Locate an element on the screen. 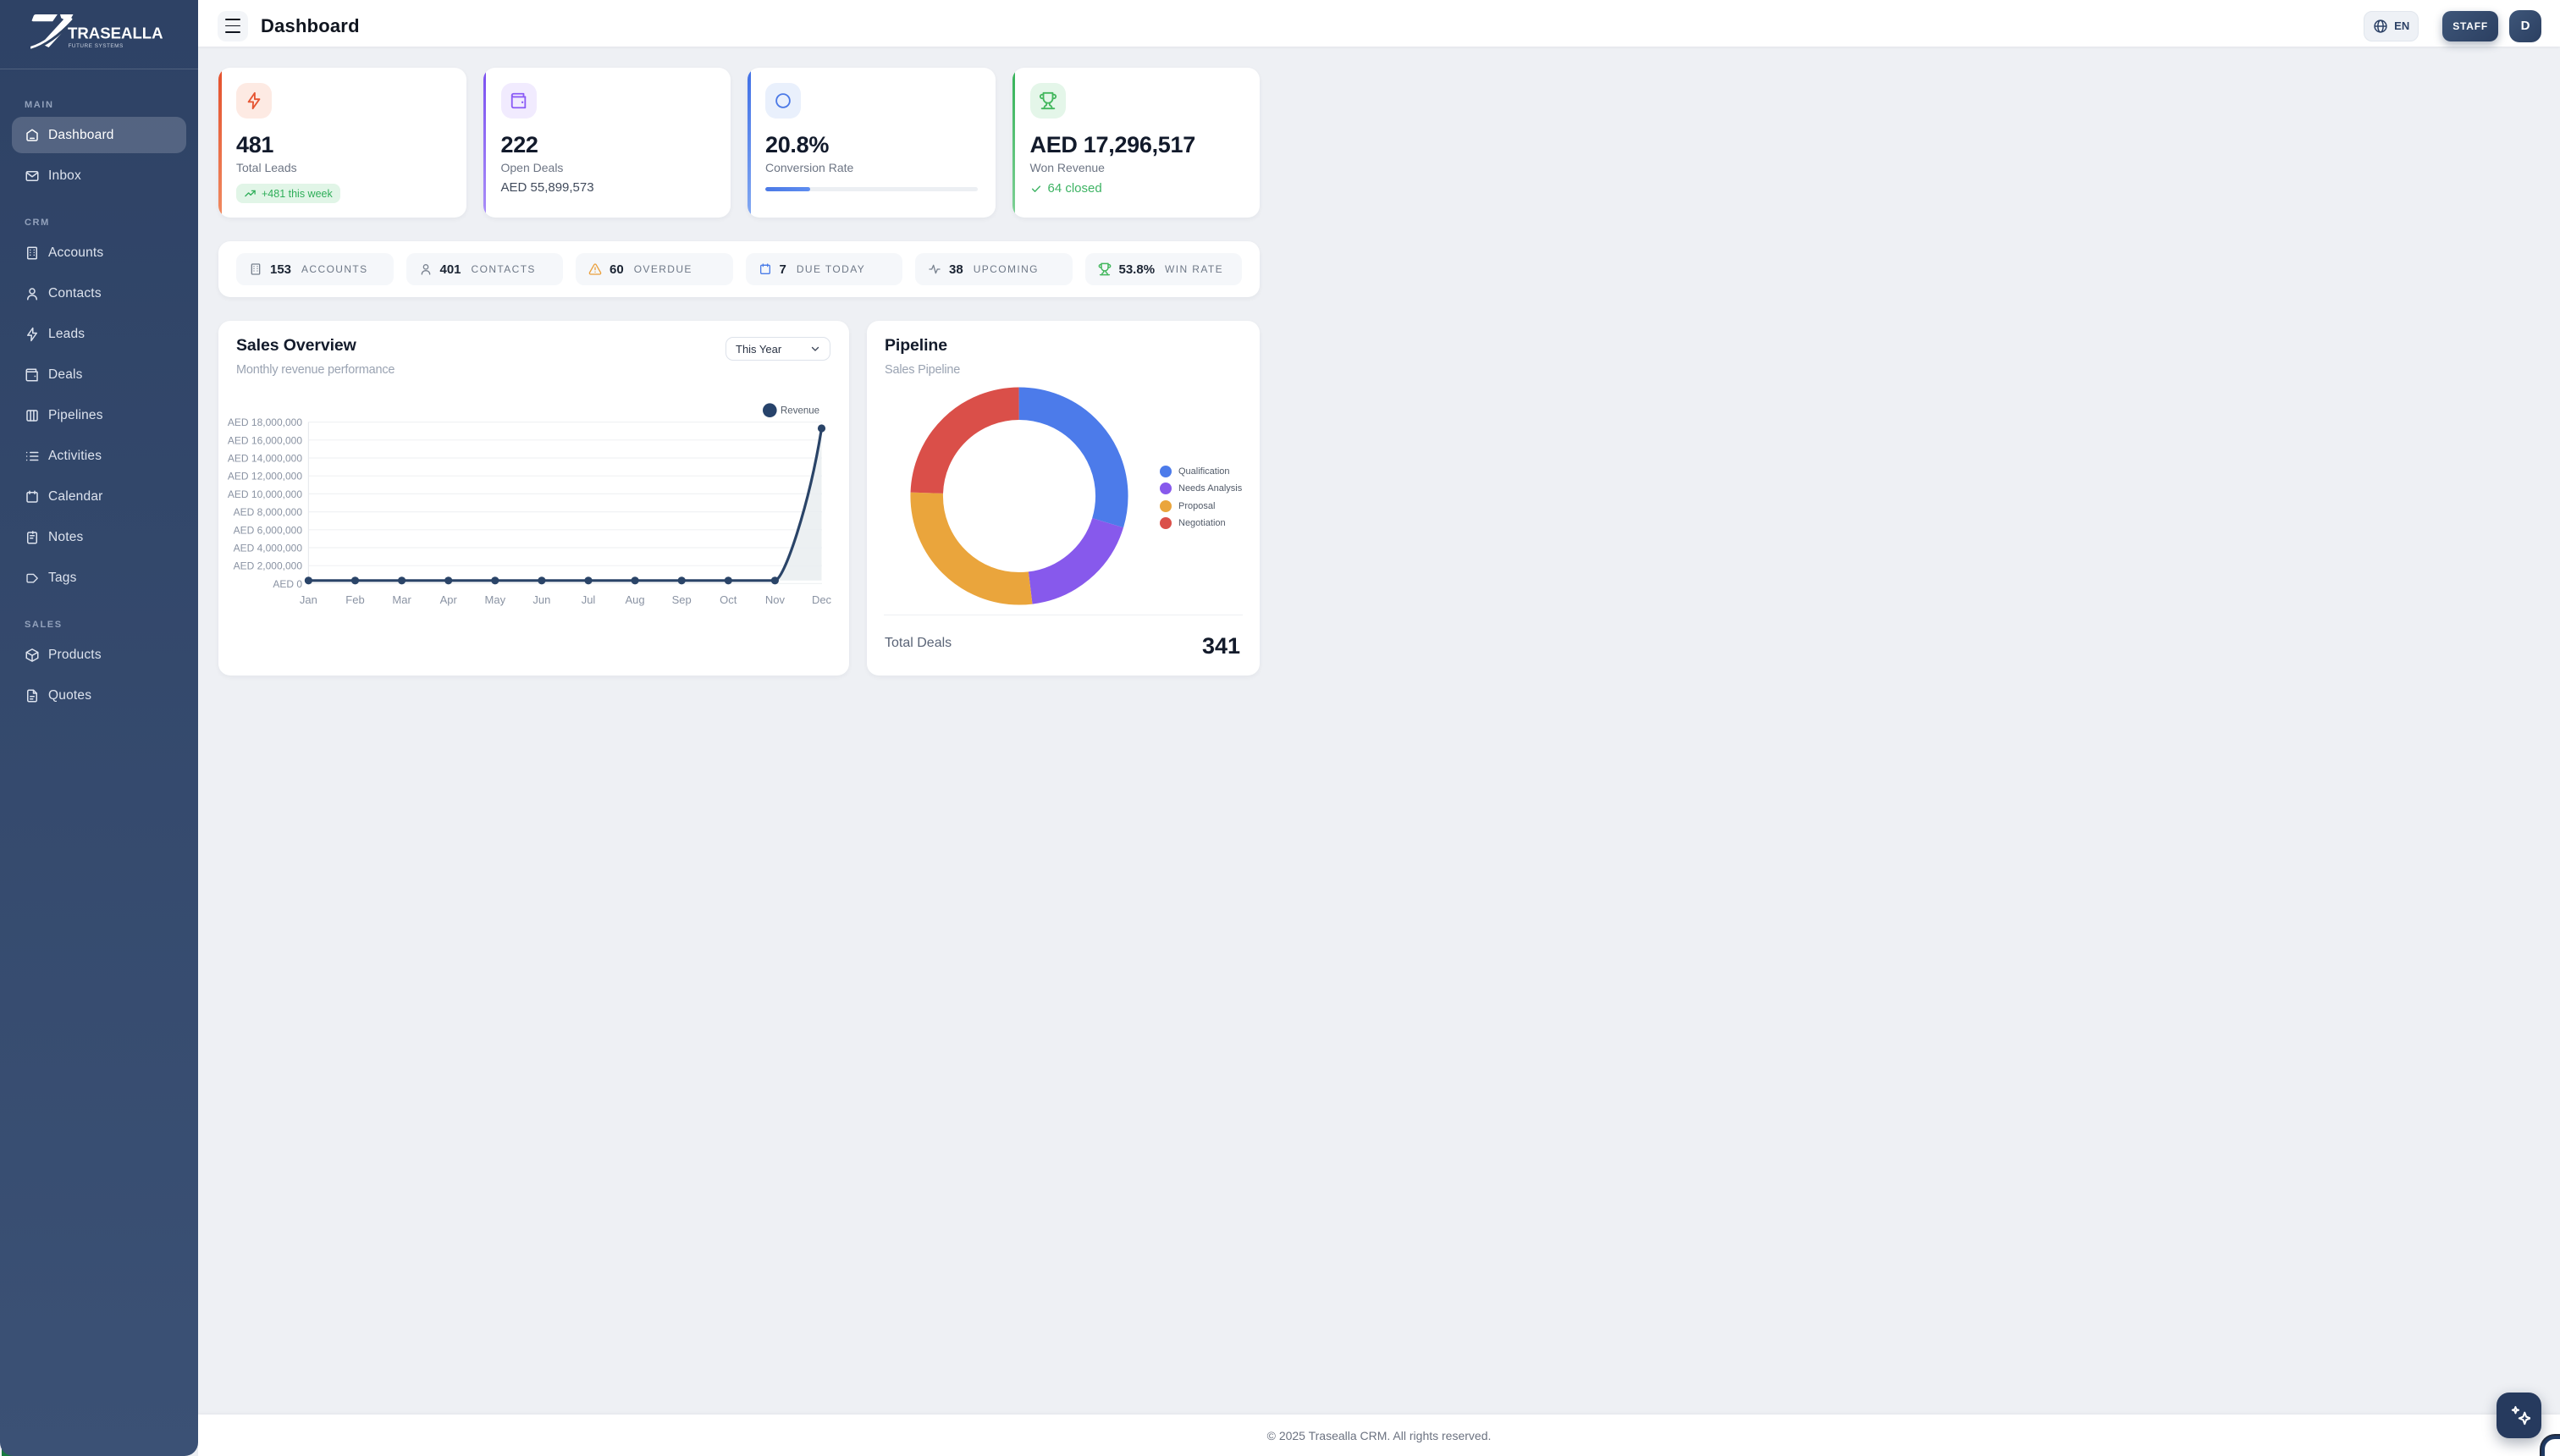 Image resolution: width=2560 pixels, height=1456 pixels. svg-text: AED 6,000,000 is located at coordinates (268, 530).